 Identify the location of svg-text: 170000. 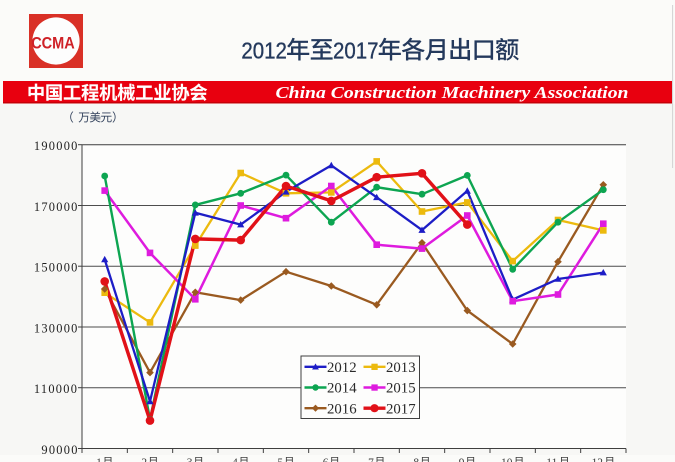
(56, 207).